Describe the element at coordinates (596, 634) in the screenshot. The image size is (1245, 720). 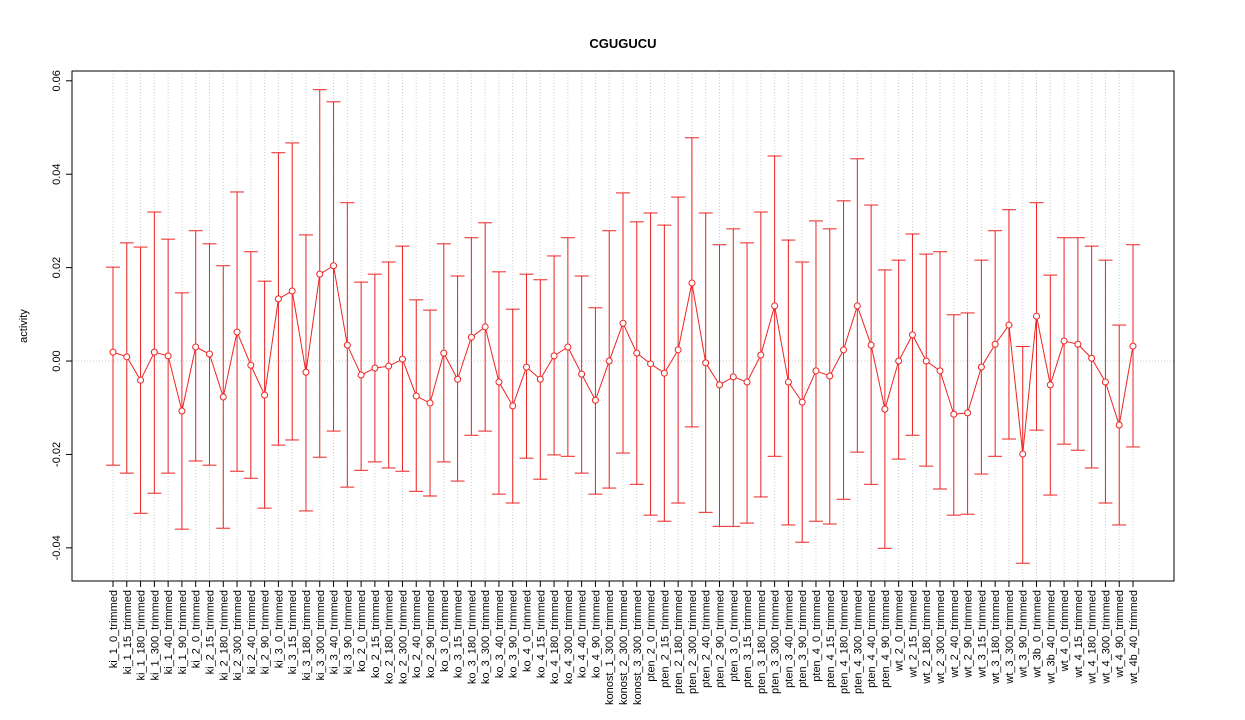
I see `x-tick-label: ko_4_90_trimmed` at that location.